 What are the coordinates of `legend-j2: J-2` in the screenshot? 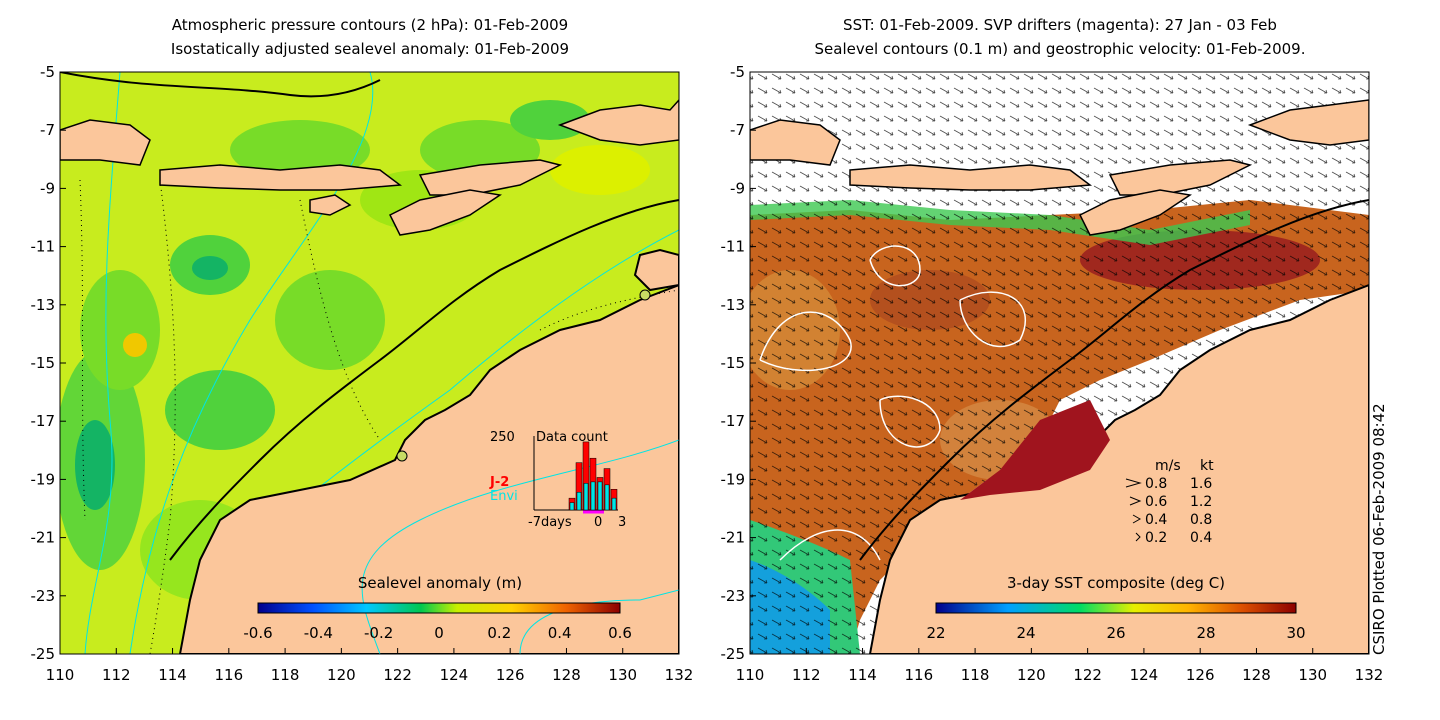 It's located at (499, 482).